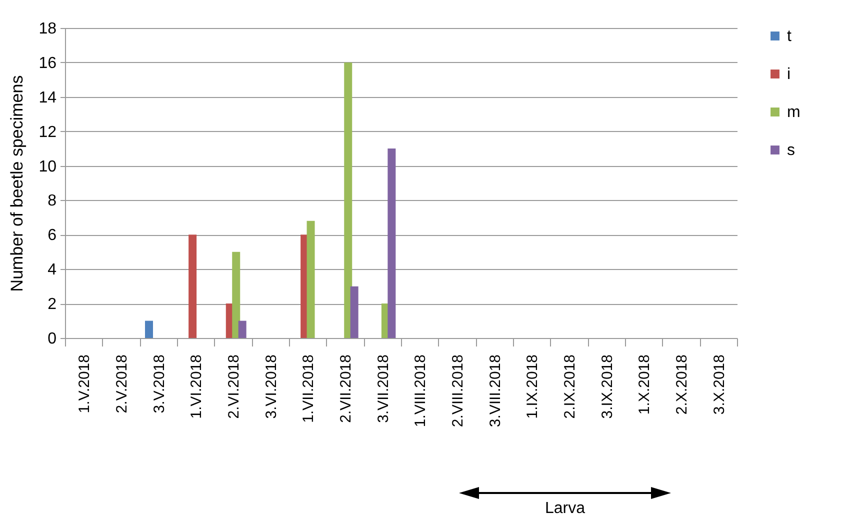 The height and width of the screenshot is (529, 850). I want to click on x-tick-label: 2.VIII.2018, so click(458, 391).